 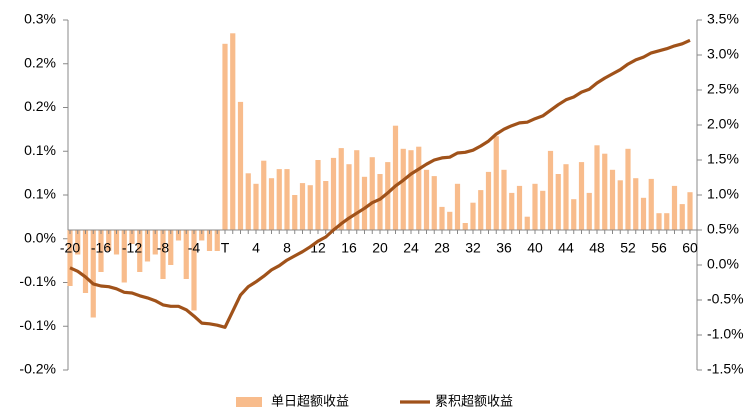 I want to click on x-tick-label: 52, so click(x=628, y=248).